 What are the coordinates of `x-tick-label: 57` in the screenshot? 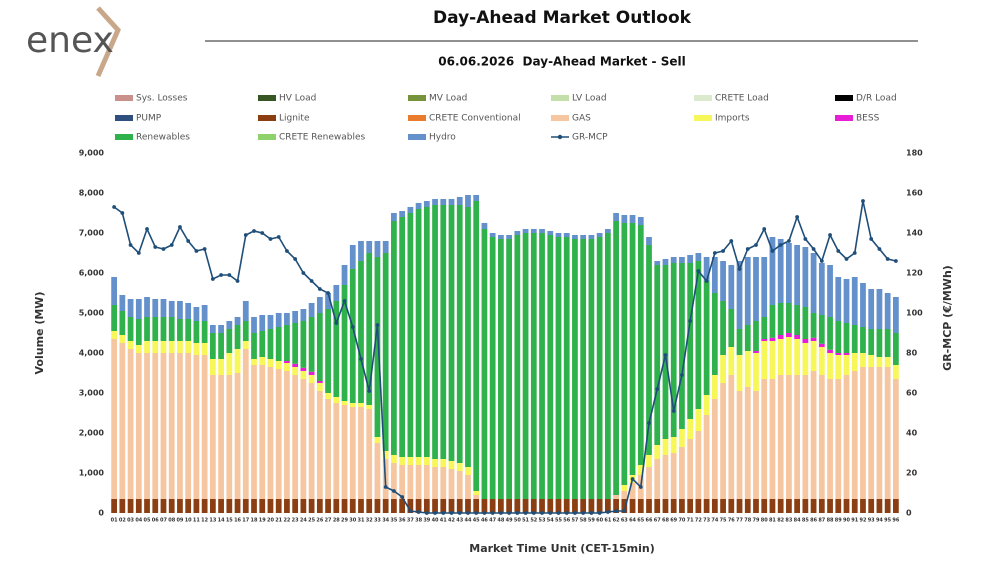 It's located at (574, 521).